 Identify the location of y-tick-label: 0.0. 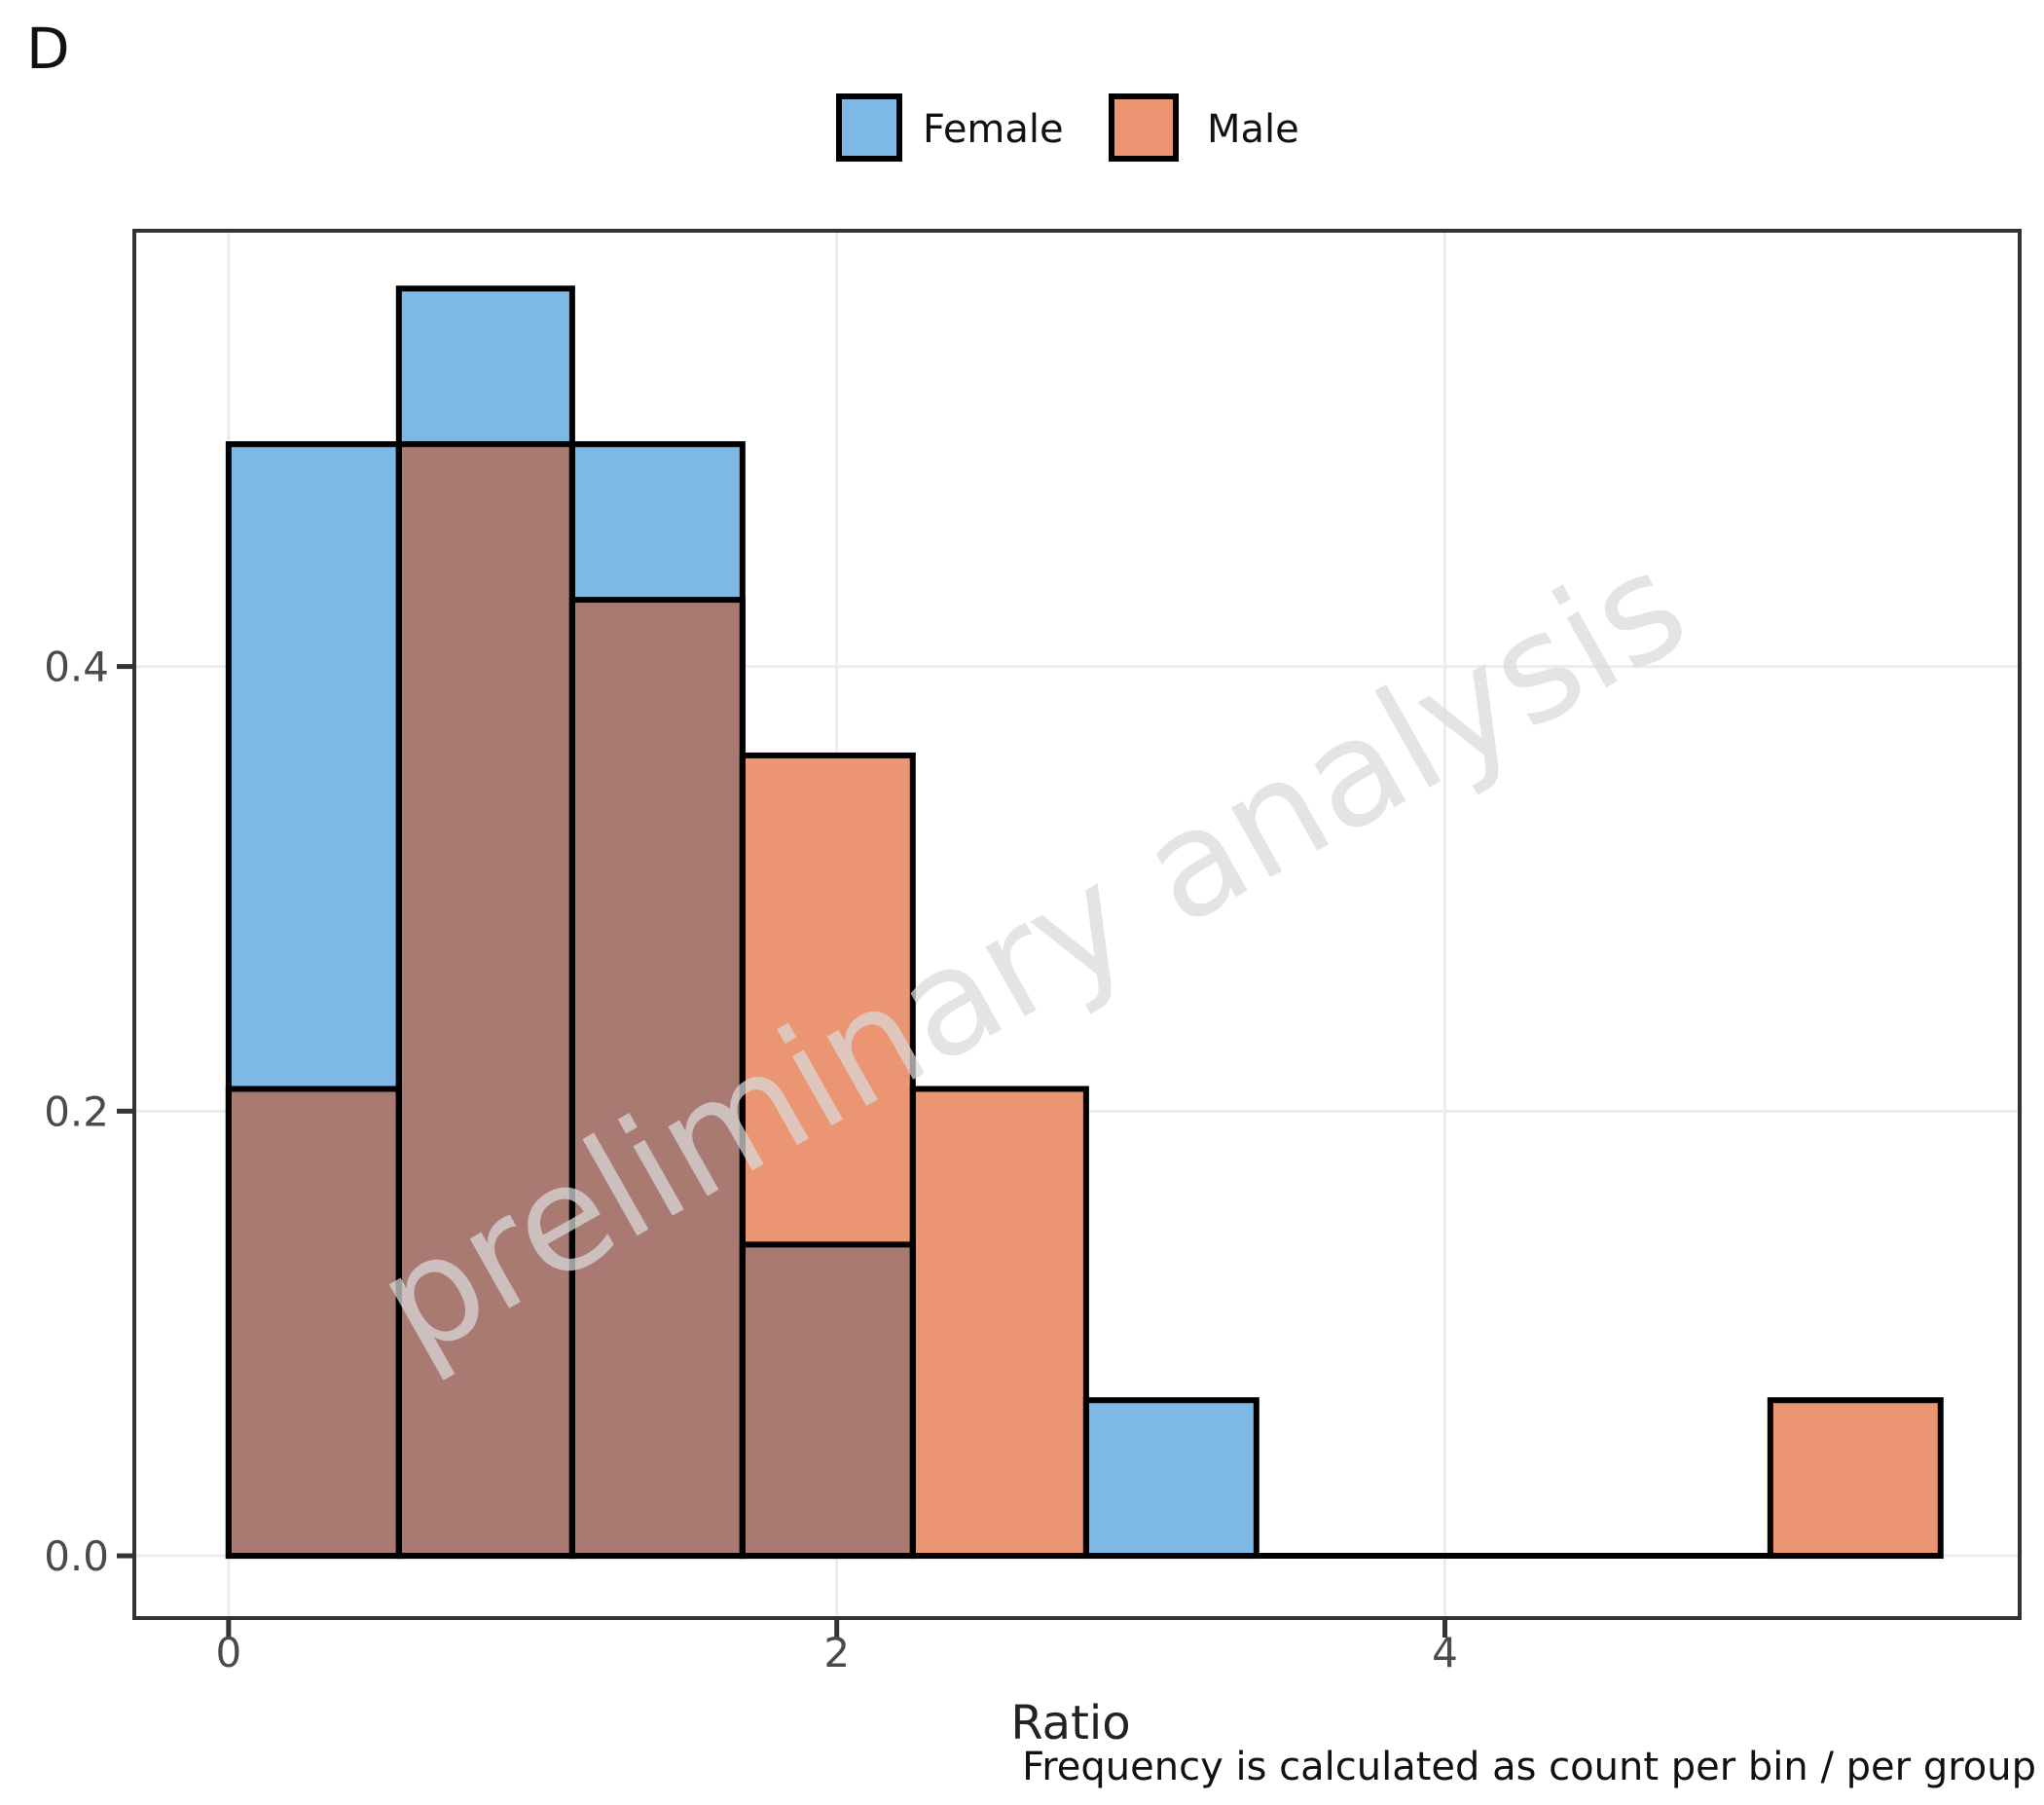
(77, 1556).